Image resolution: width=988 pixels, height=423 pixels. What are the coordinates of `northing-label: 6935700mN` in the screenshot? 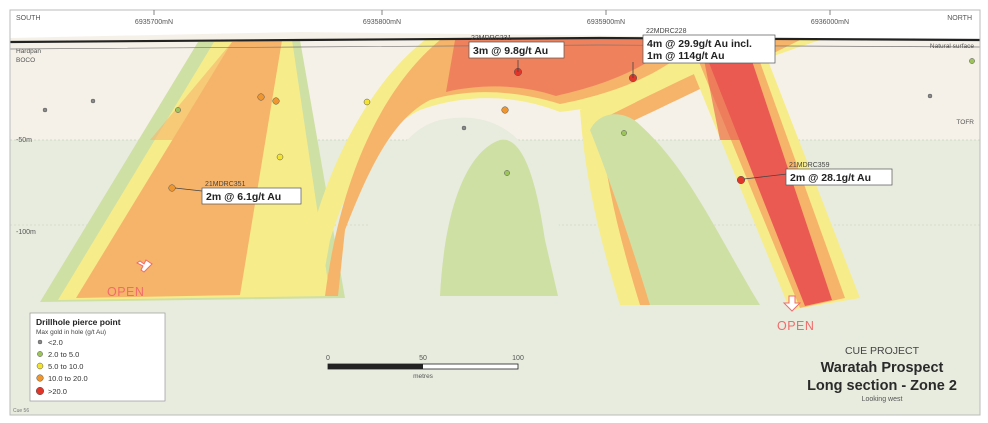 It's located at (154, 22).